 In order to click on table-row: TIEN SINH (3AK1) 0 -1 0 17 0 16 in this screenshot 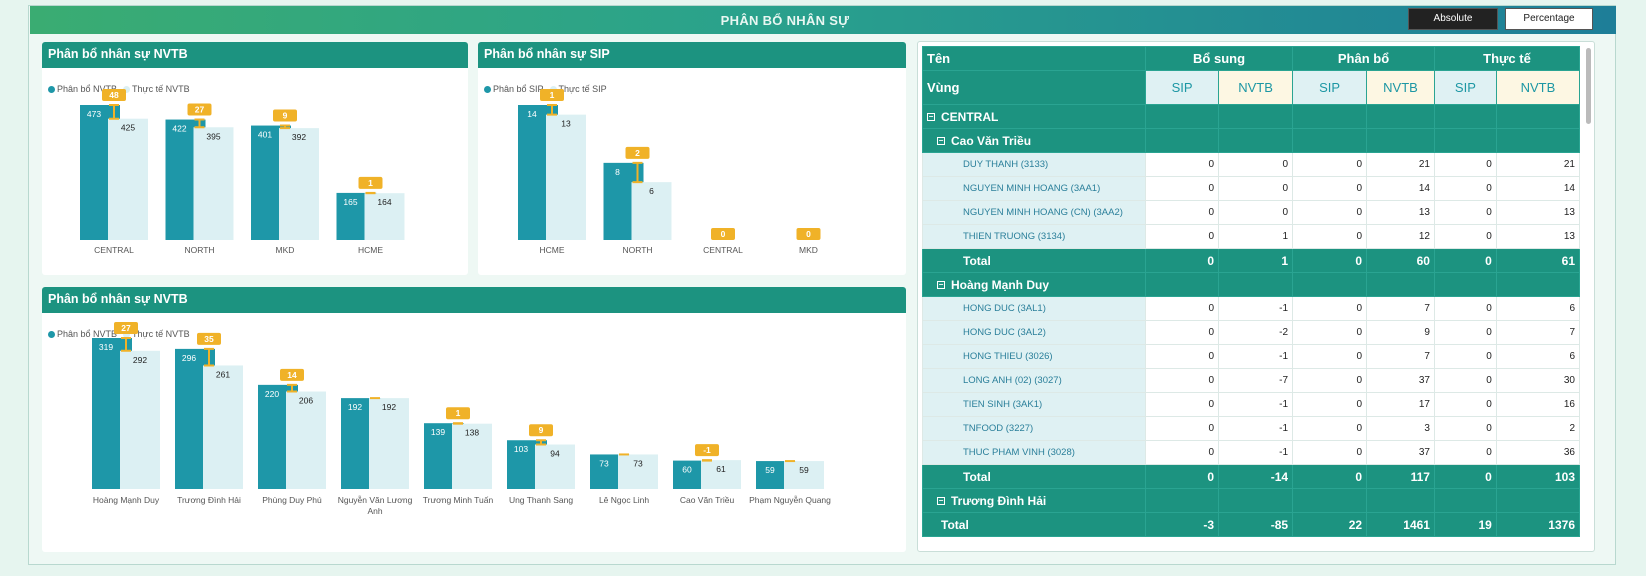, I will do `click(1251, 404)`.